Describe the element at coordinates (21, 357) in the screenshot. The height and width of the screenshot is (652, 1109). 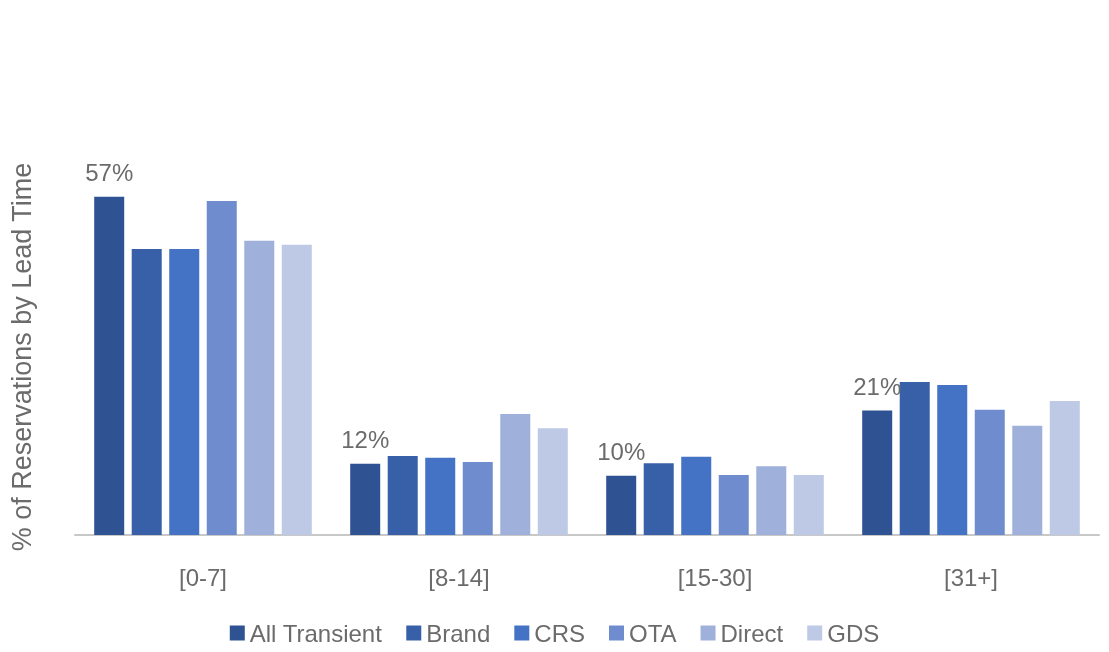
I see `y-axis-title: % of Reservations by Lead Time` at that location.